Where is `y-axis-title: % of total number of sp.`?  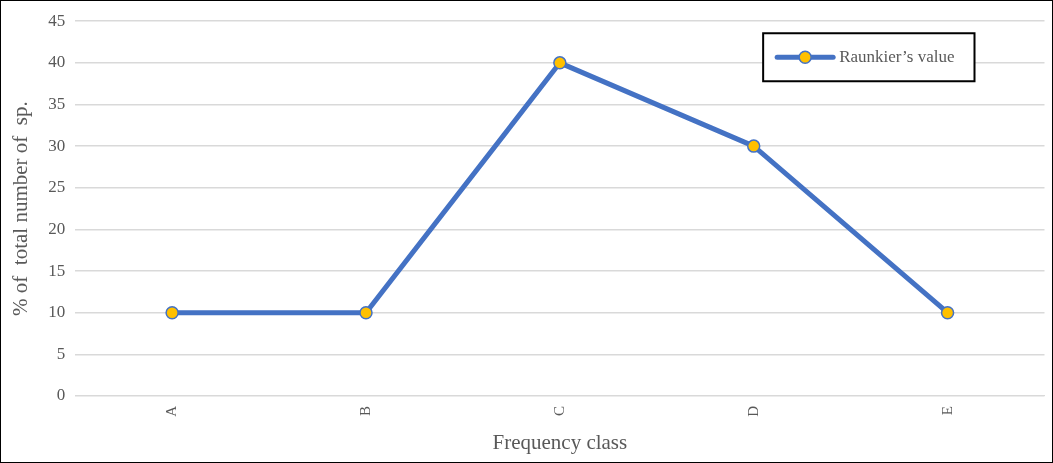
y-axis-title: % of total number of sp. is located at coordinates (20, 208).